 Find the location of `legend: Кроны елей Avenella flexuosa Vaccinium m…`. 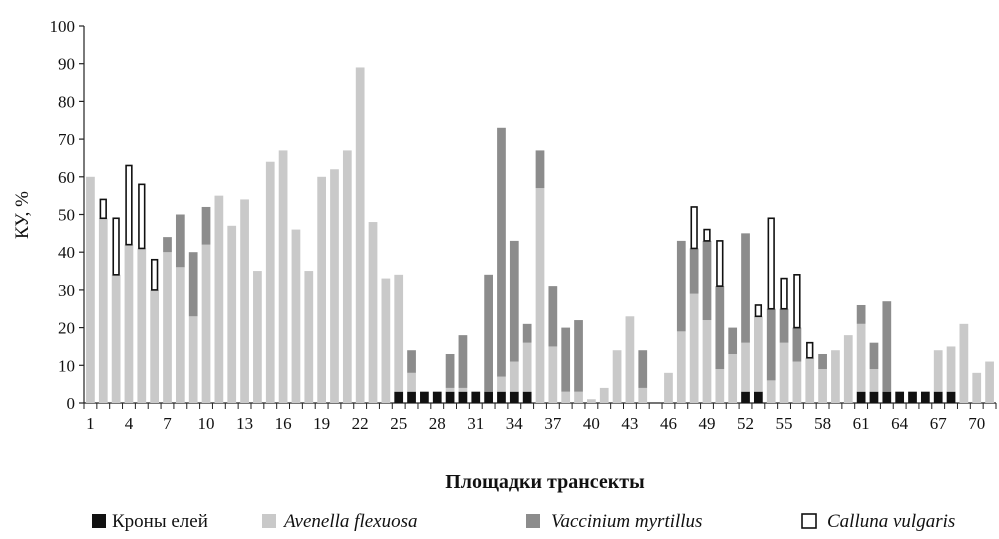

legend: Кроны елей Avenella flexuosa Vaccinium m… is located at coordinates (523, 521).